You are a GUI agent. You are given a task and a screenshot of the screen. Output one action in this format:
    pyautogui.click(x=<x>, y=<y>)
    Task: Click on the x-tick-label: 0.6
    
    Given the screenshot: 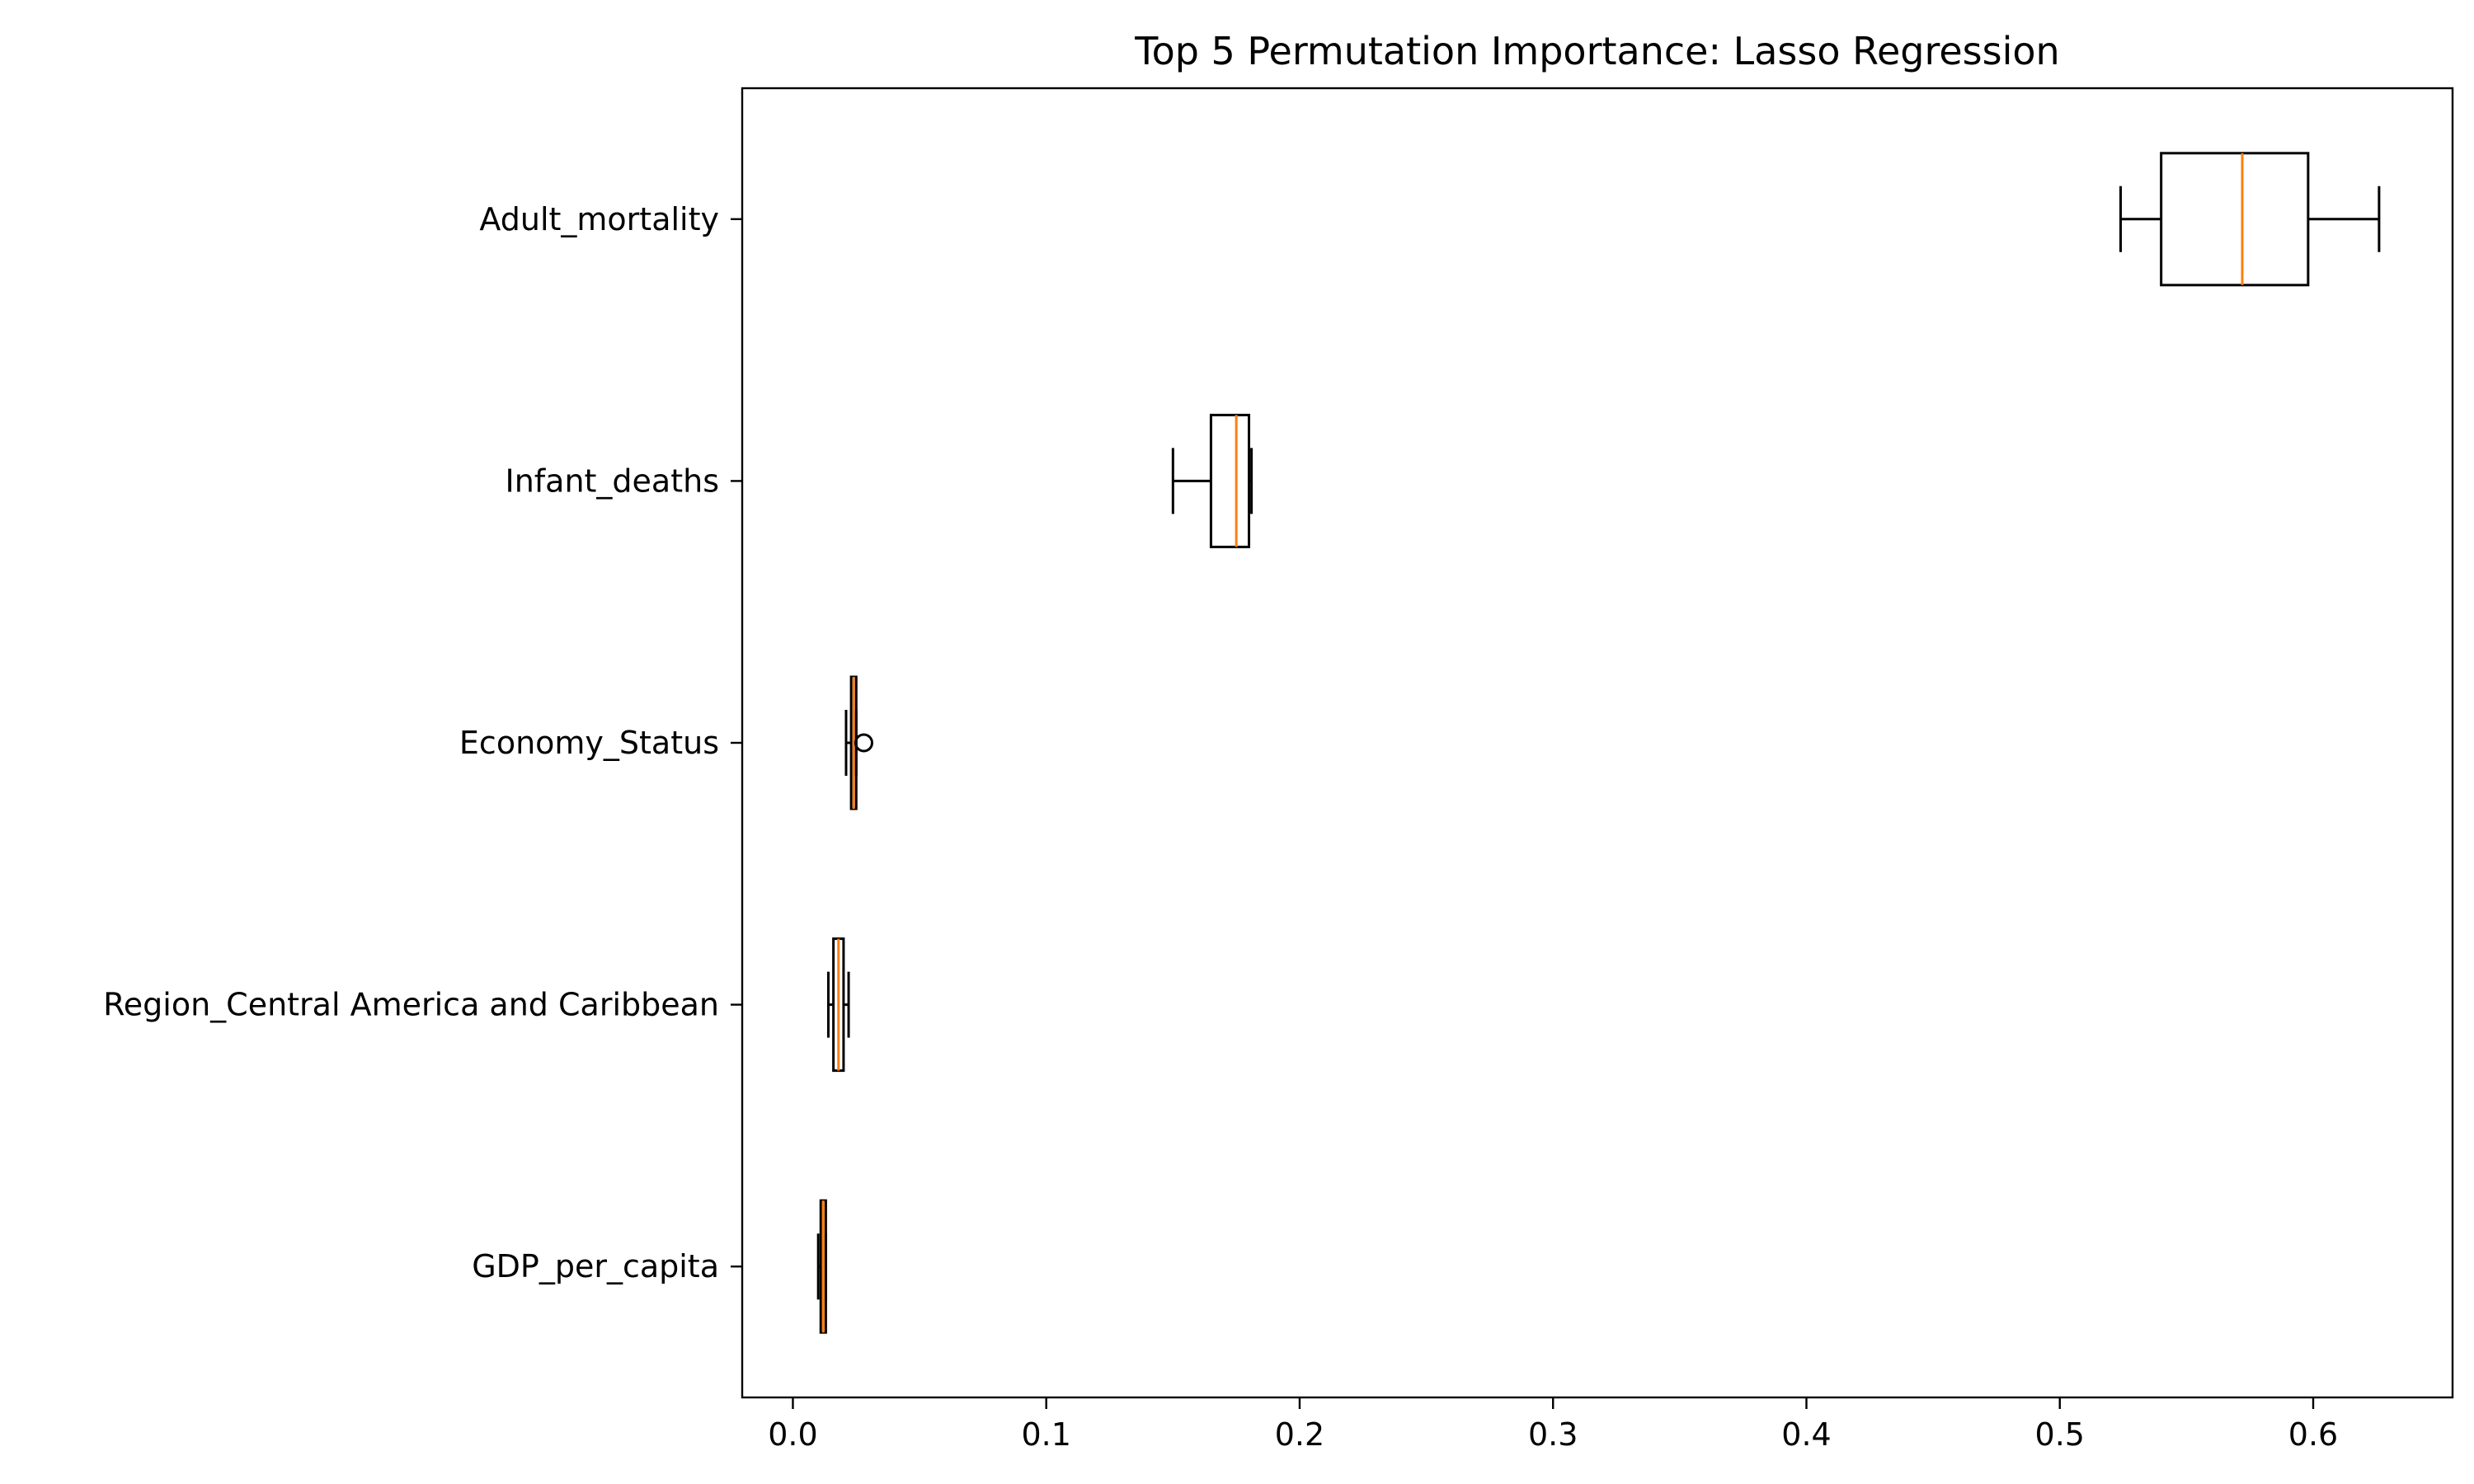 What is the action you would take?
    pyautogui.click(x=2313, y=1434)
    